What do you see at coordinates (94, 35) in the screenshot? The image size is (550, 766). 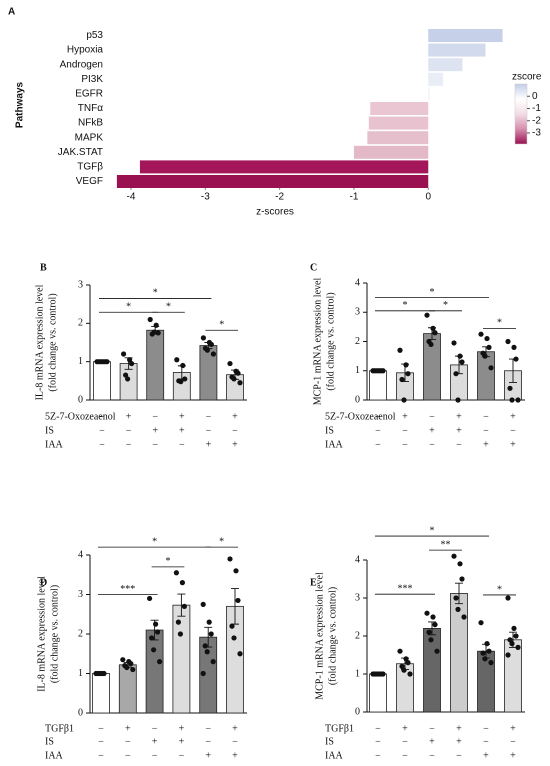 I see `category-label: p53` at bounding box center [94, 35].